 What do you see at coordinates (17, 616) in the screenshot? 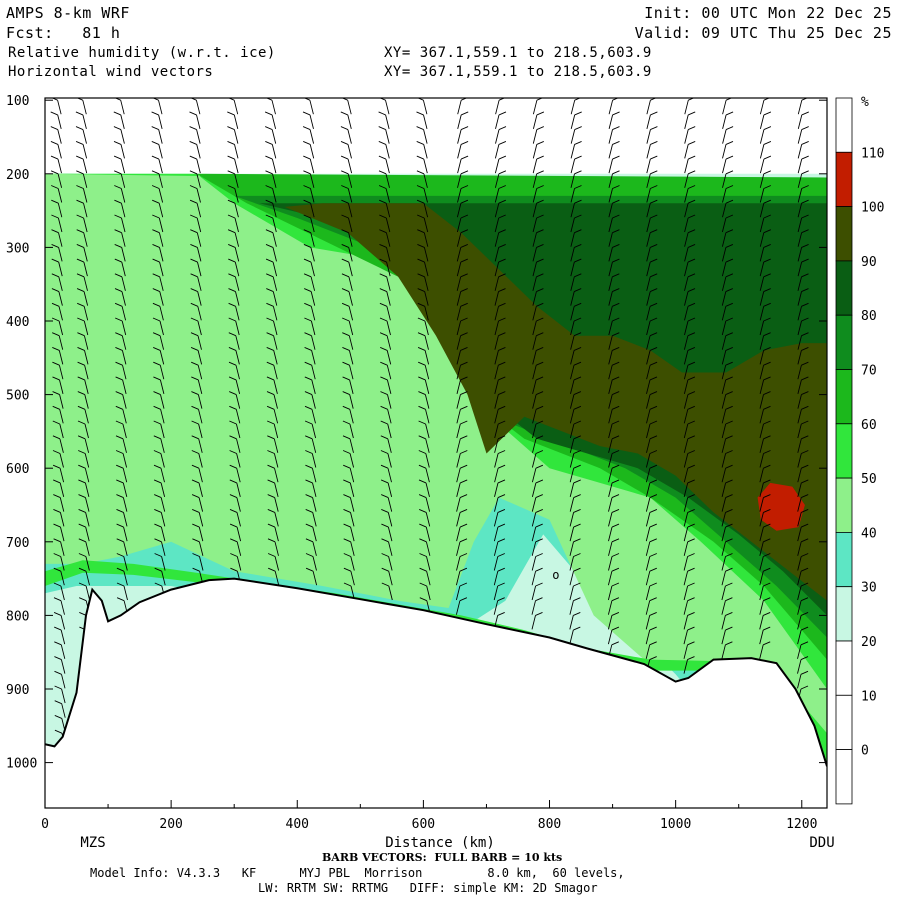
I see `y-tick-label: 800` at bounding box center [17, 616].